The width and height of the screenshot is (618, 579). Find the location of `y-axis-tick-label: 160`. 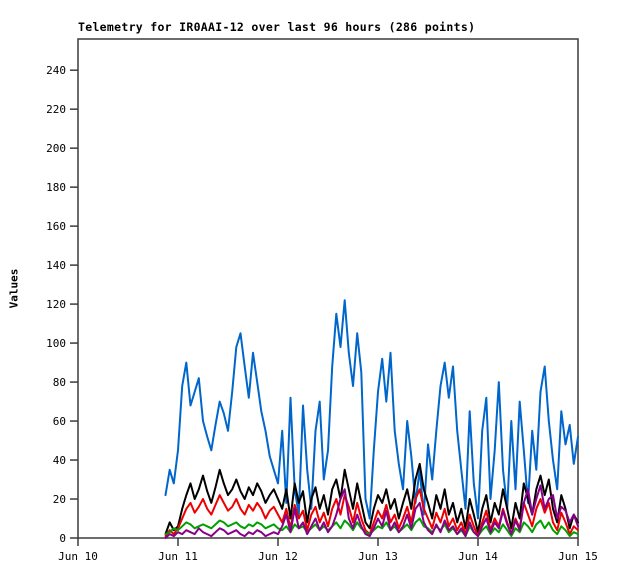

y-axis-tick-label: 160 is located at coordinates (56, 226).